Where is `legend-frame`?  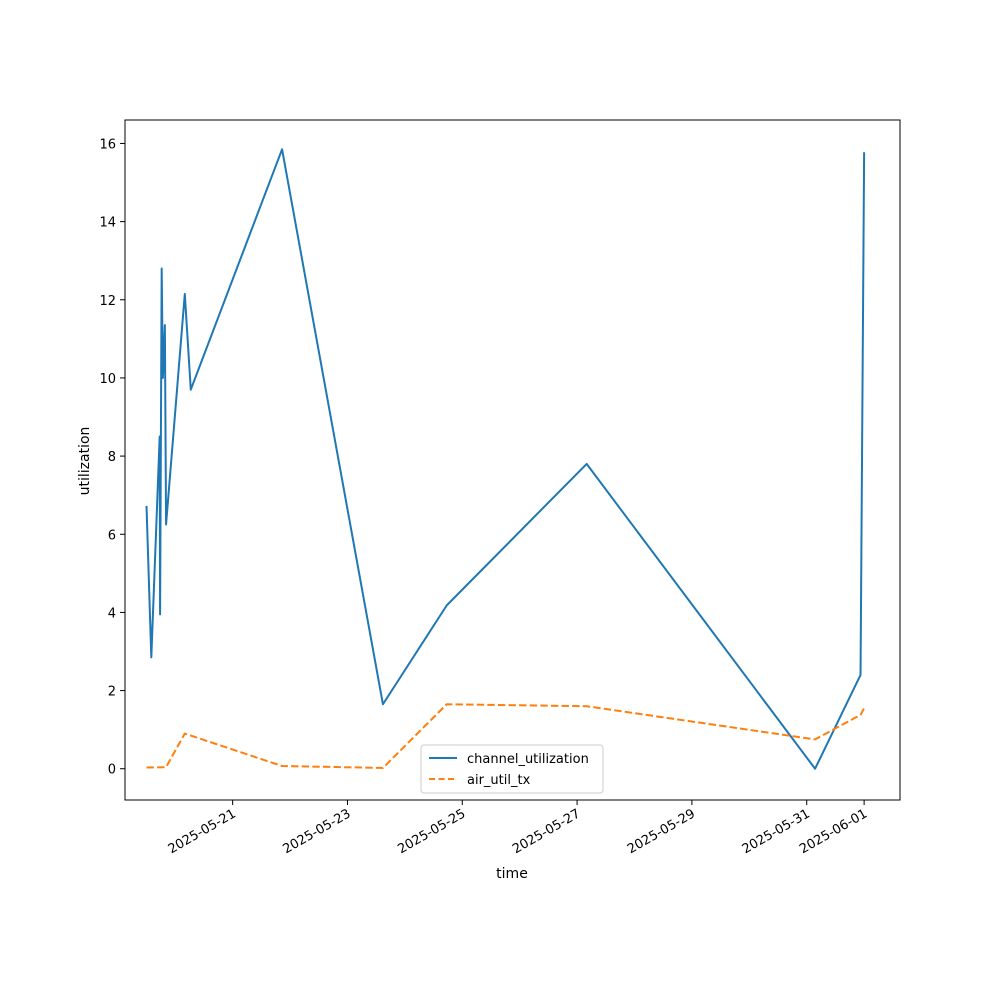 legend-frame is located at coordinates (512, 769).